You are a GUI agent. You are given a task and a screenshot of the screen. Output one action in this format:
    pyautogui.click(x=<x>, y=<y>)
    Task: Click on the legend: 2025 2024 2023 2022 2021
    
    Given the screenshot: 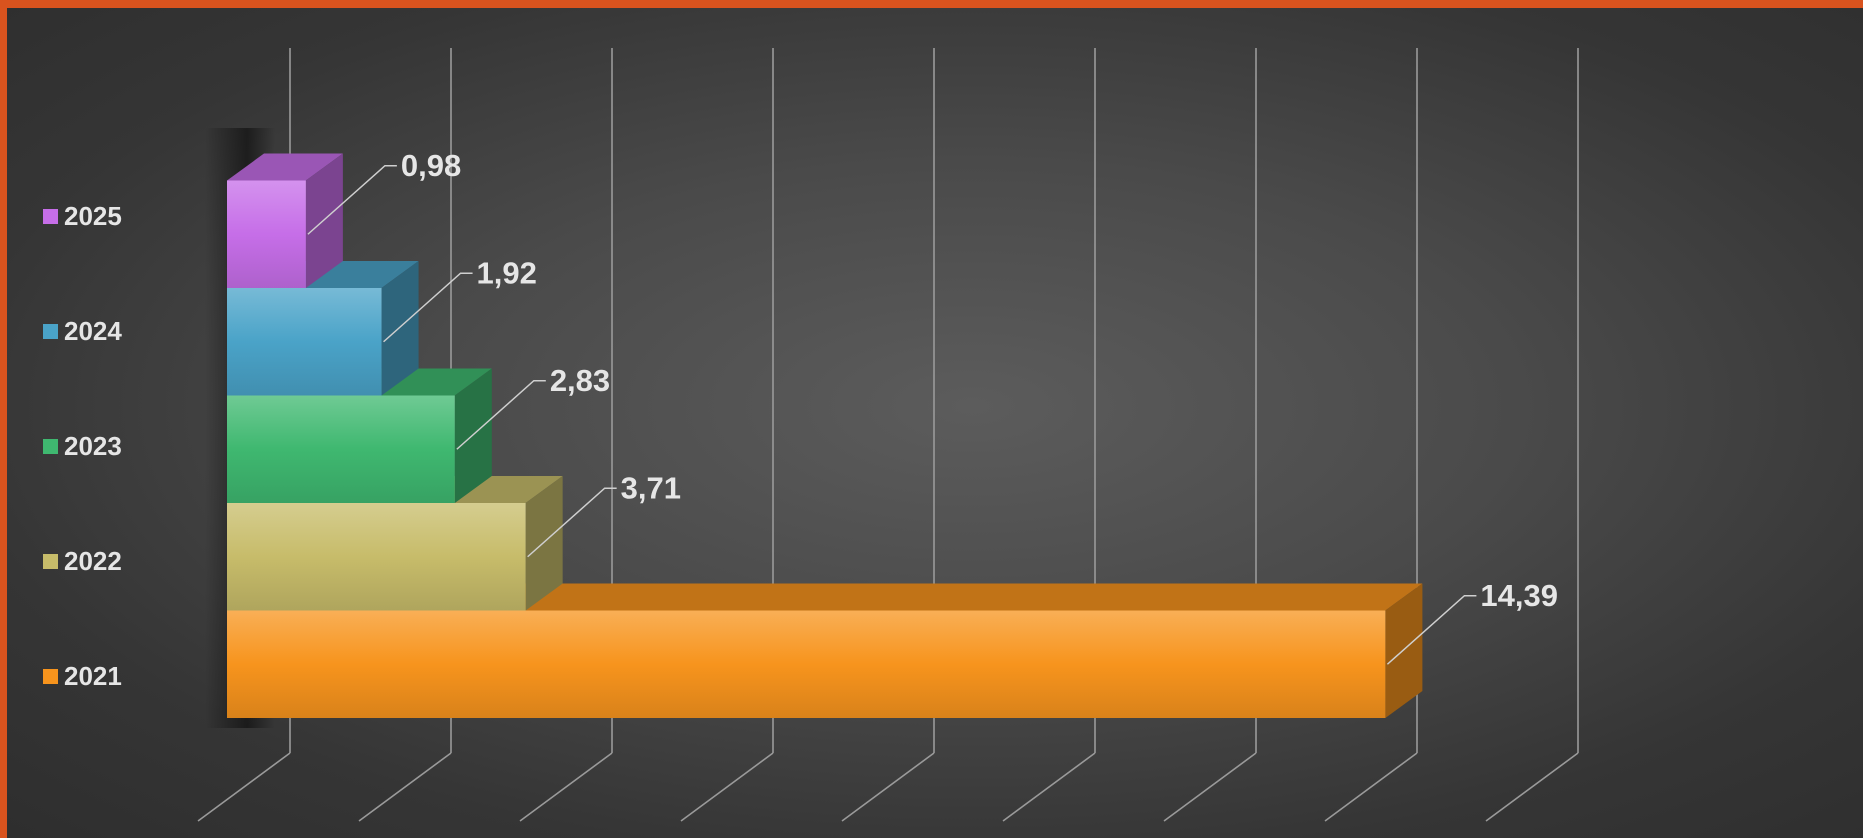 What is the action you would take?
    pyautogui.click(x=82, y=446)
    